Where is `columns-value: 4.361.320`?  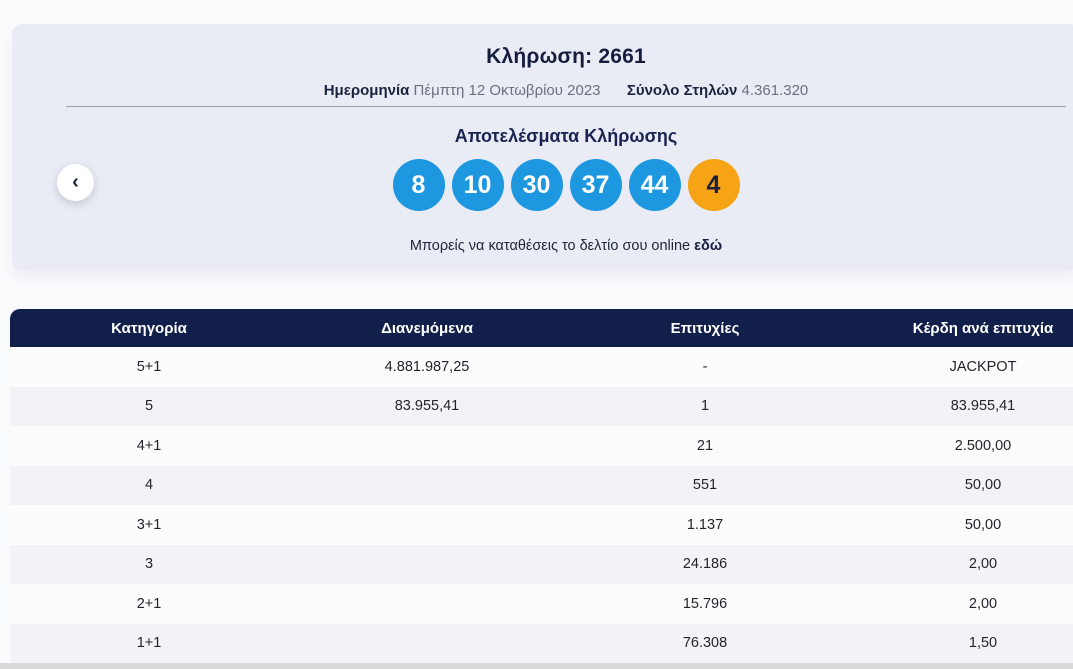 columns-value: 4.361.320 is located at coordinates (775, 90).